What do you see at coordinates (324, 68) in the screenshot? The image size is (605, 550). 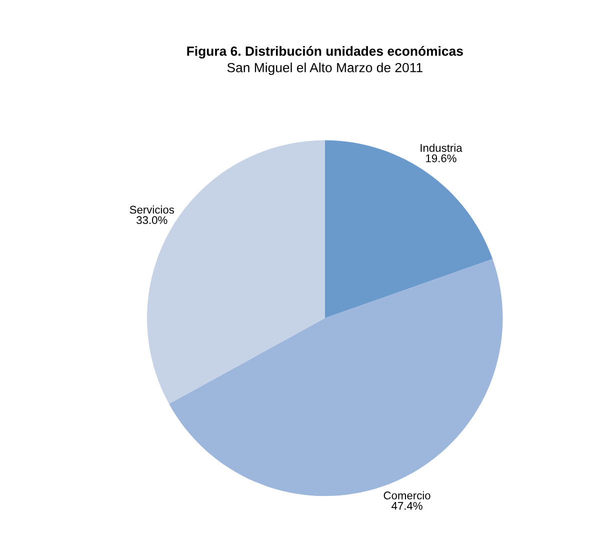 I see `chart-subtitle: San Miguel el Alto Marzo de 2011` at bounding box center [324, 68].